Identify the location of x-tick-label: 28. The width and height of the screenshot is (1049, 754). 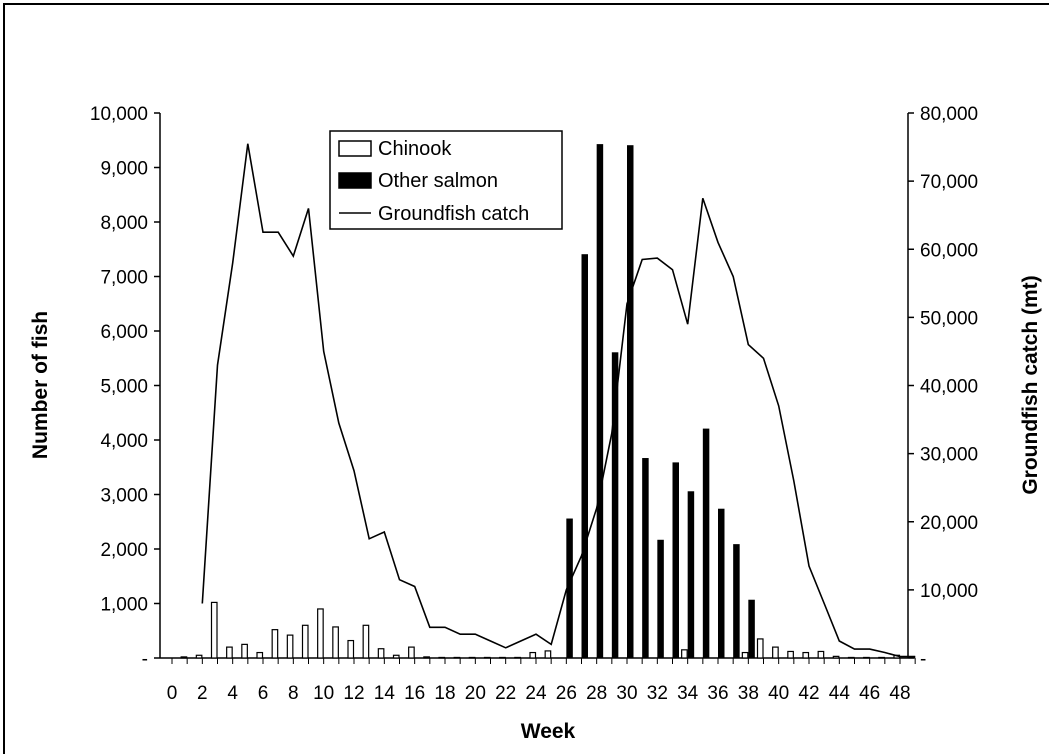
(596, 693).